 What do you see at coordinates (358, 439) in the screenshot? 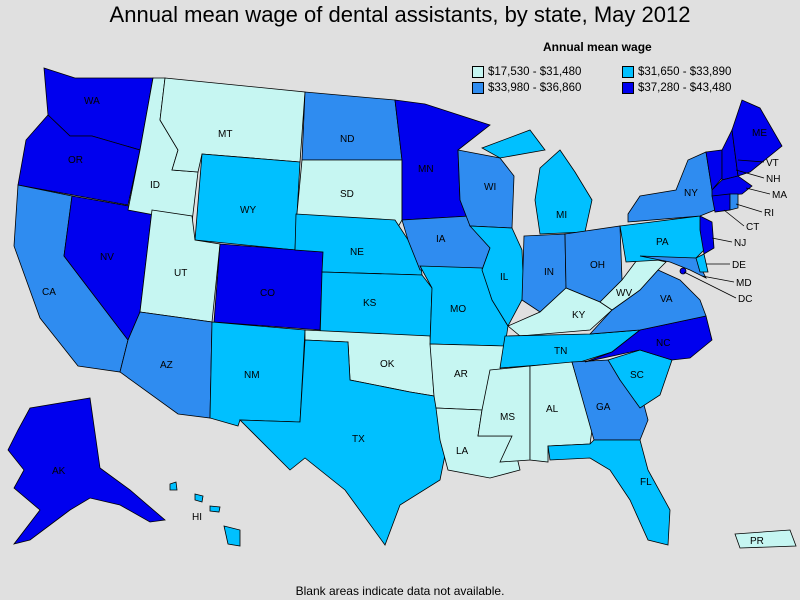
I see `state-label-tx: TX` at bounding box center [358, 439].